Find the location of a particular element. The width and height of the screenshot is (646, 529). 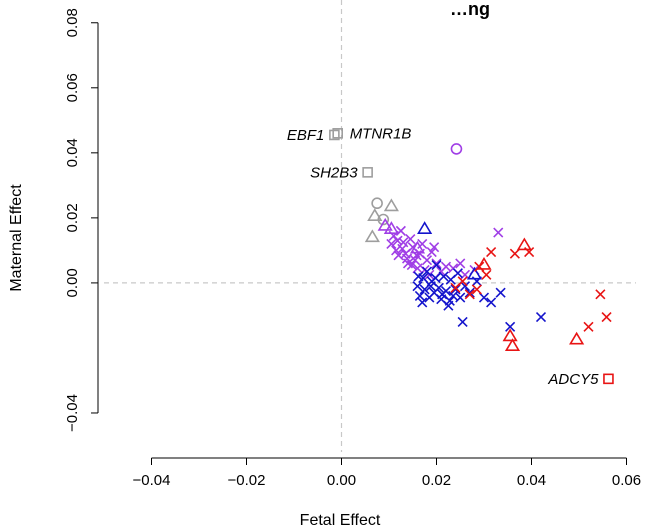

x-axis-title: Fetal Effect is located at coordinates (340, 520).